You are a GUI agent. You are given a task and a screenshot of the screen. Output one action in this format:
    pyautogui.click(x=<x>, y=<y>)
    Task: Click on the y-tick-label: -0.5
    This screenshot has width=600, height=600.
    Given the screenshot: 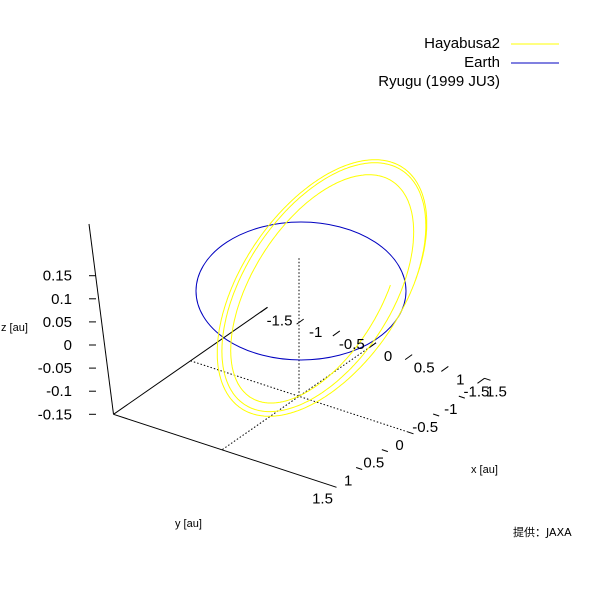 What is the action you would take?
    pyautogui.click(x=425, y=427)
    